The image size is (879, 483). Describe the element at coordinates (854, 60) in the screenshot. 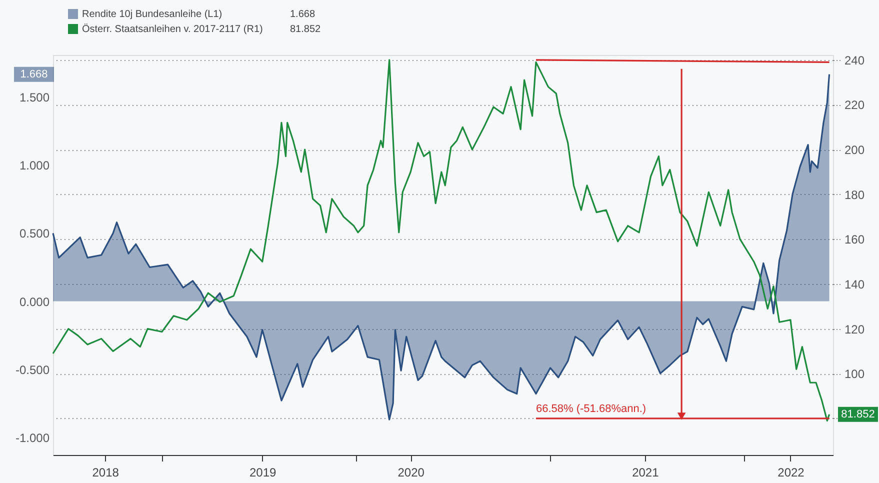

I see `y2-tick-label: 240` at that location.